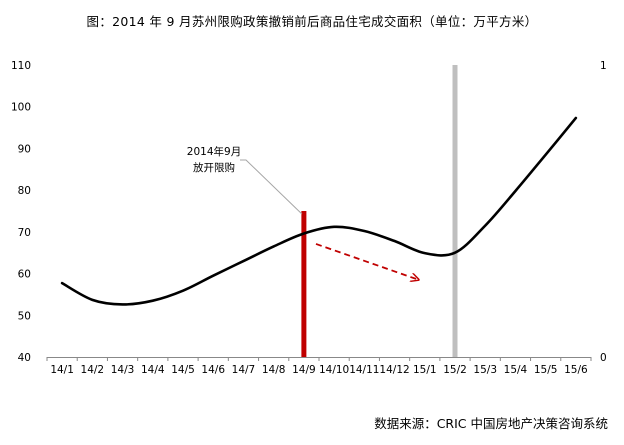 This screenshot has width=624, height=445. What do you see at coordinates (455, 370) in the screenshot?
I see `x-tick-label: 15/2` at bounding box center [455, 370].